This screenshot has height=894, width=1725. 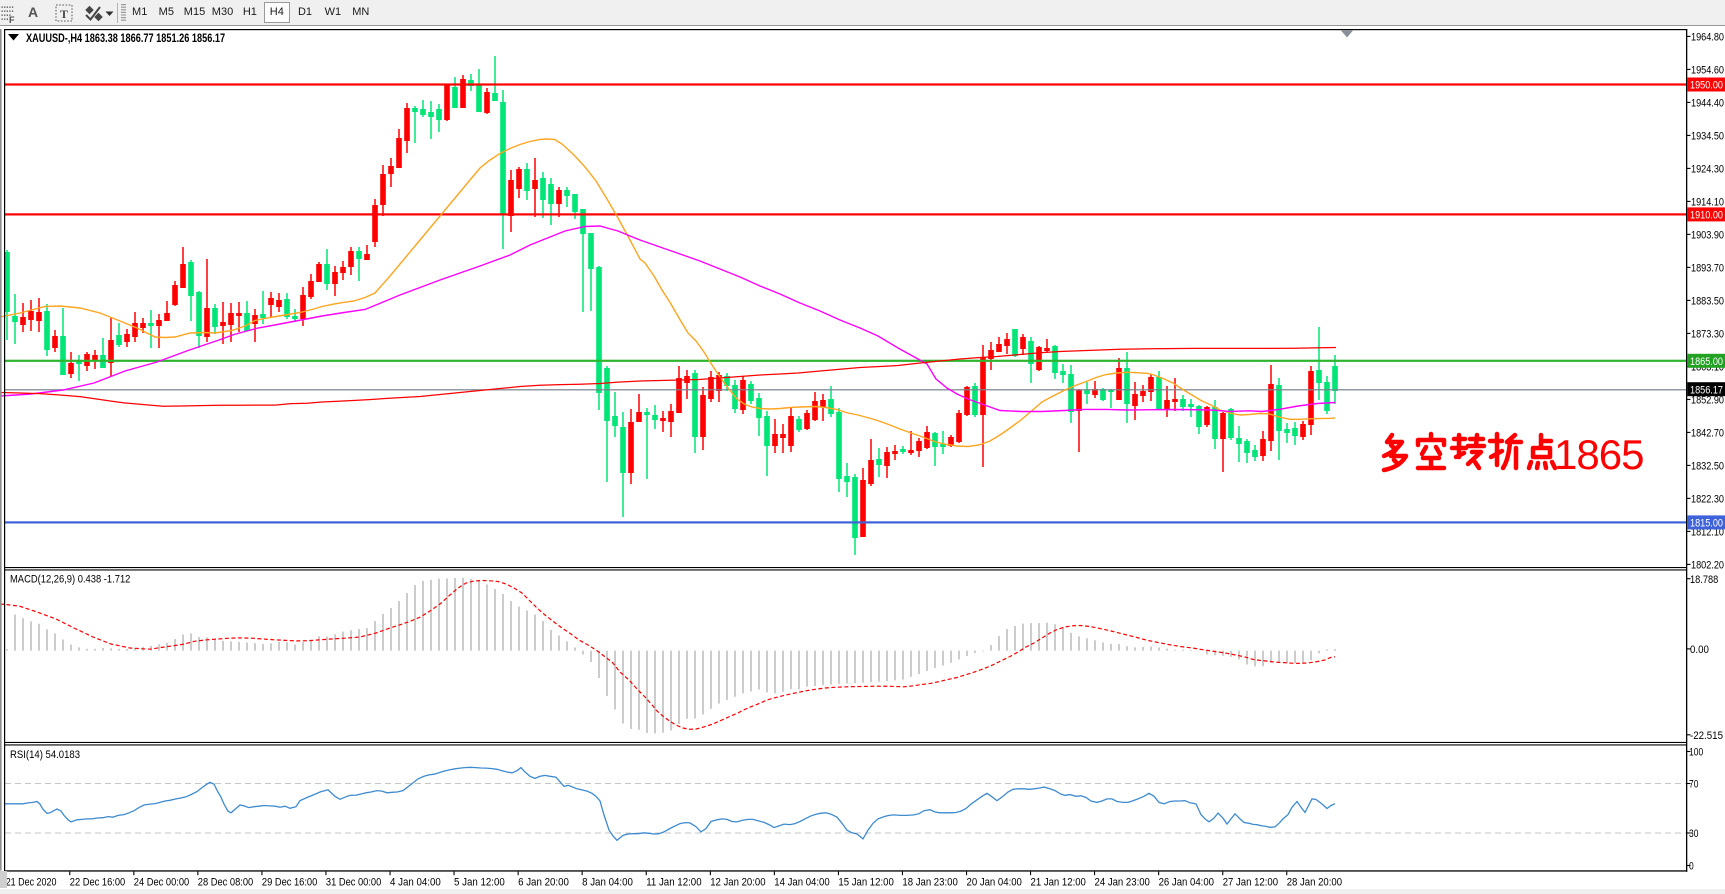 What do you see at coordinates (1706, 362) in the screenshot?
I see `svg-text: 1865.00` at bounding box center [1706, 362].